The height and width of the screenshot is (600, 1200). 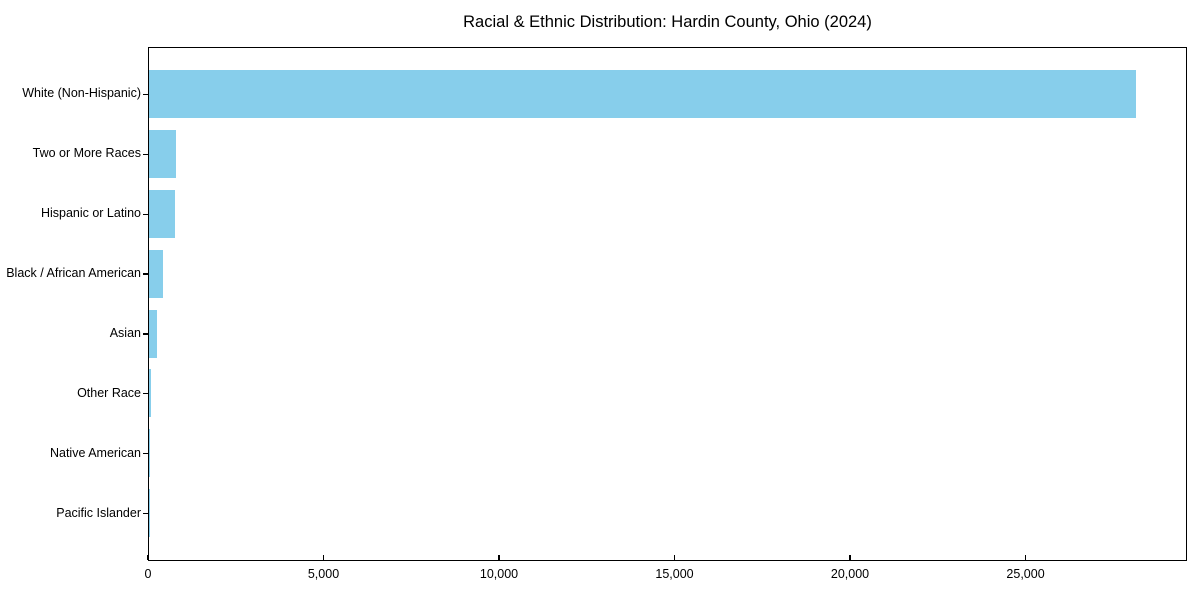 What do you see at coordinates (86, 153) in the screenshot?
I see `y-axis-category-label: Two or More Races` at bounding box center [86, 153].